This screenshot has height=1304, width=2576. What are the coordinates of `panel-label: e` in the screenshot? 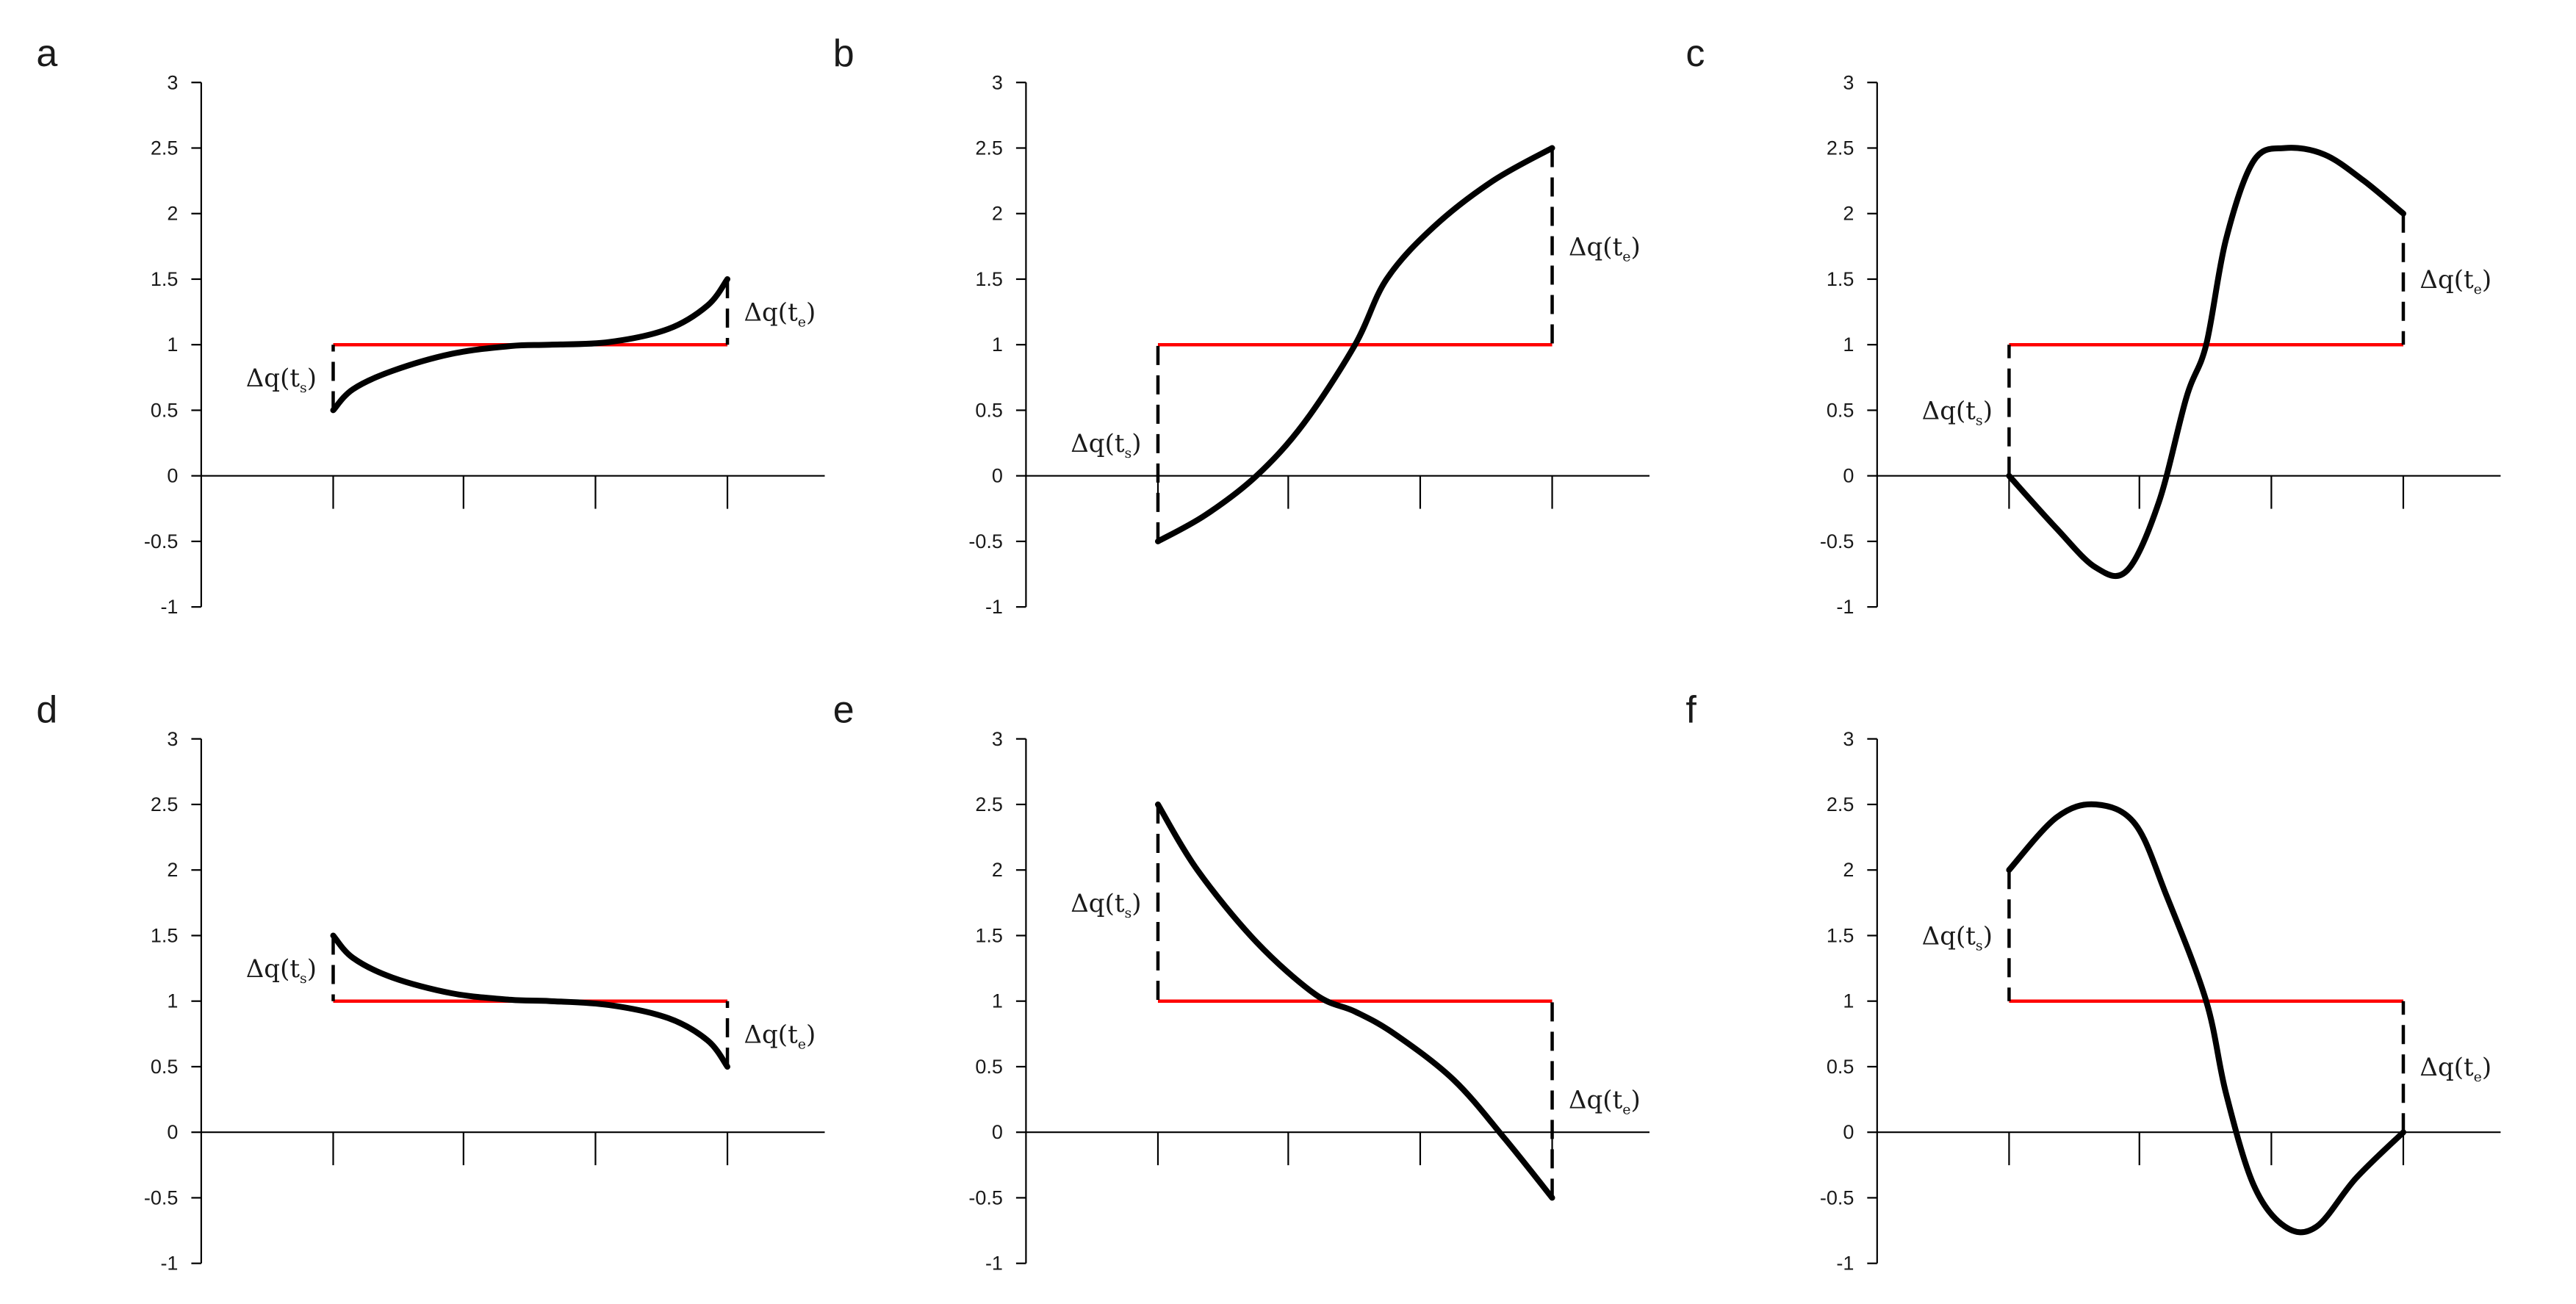 It's located at (844, 709).